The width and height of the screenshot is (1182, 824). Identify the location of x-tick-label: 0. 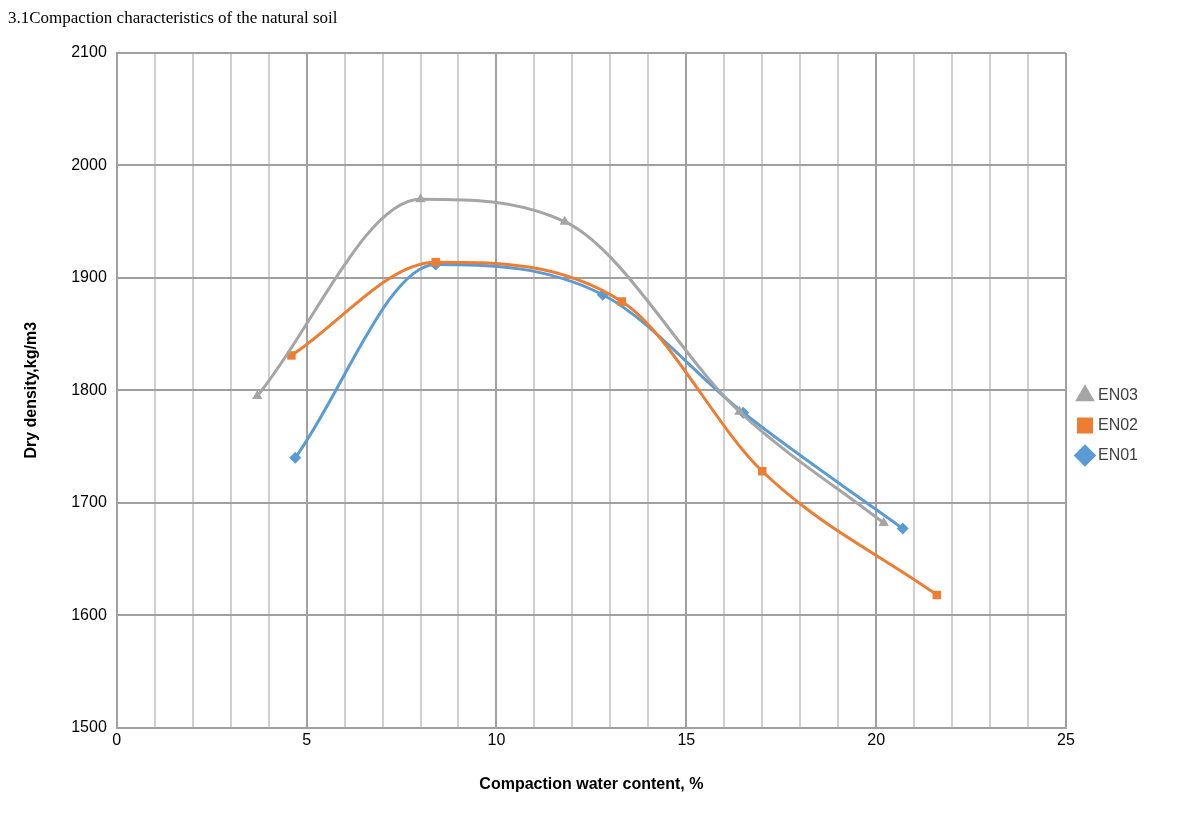
(117, 739).